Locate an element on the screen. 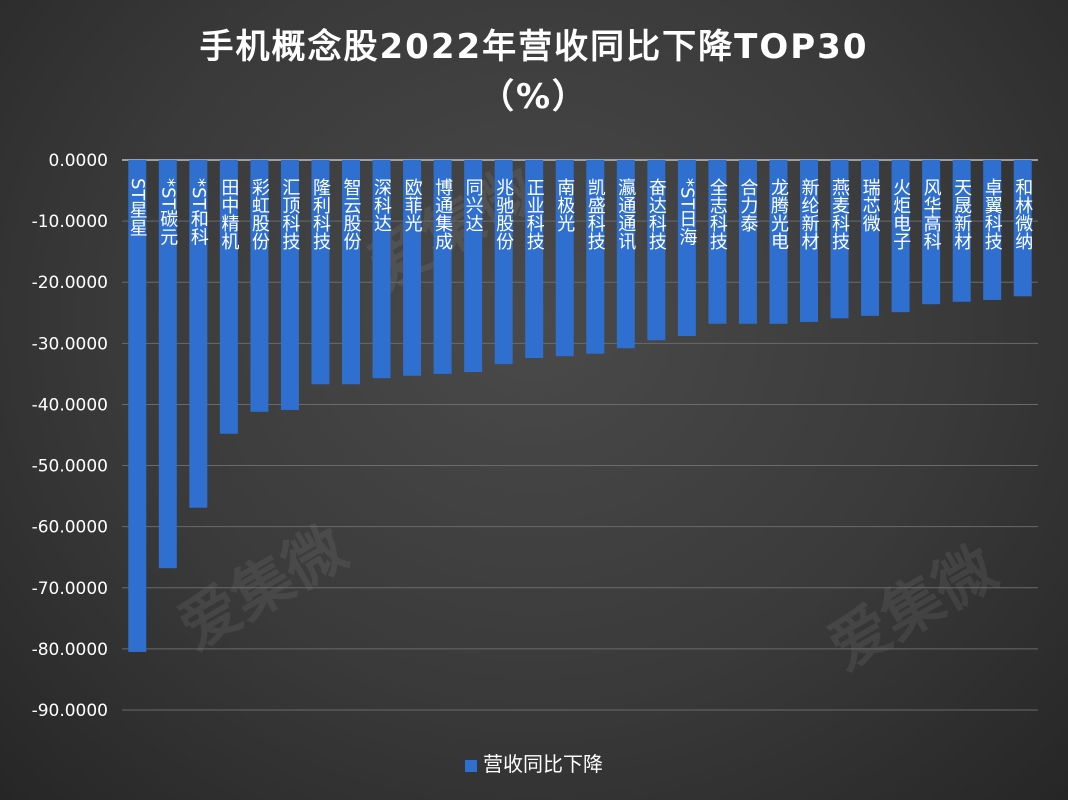  category-label: 全志科技 is located at coordinates (717, 214).